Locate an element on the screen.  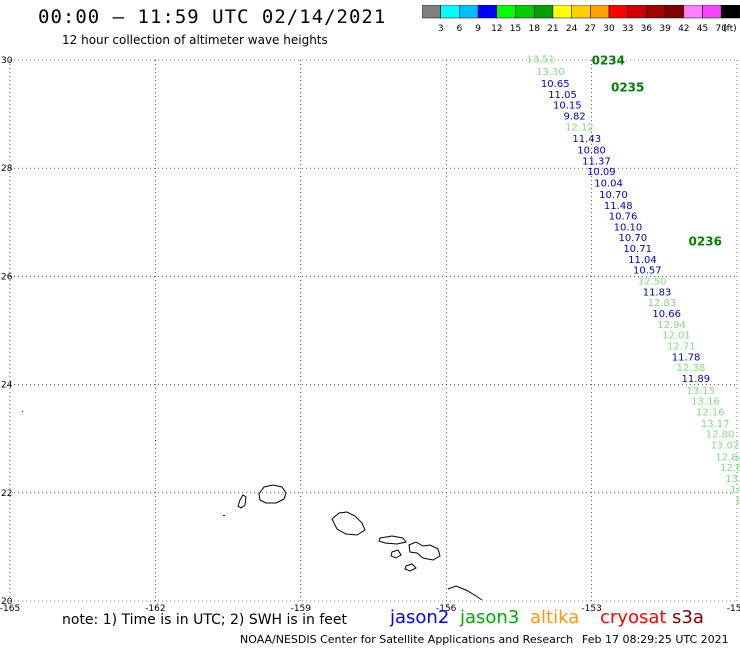
swh-value: 10.76 is located at coordinates (623, 217).